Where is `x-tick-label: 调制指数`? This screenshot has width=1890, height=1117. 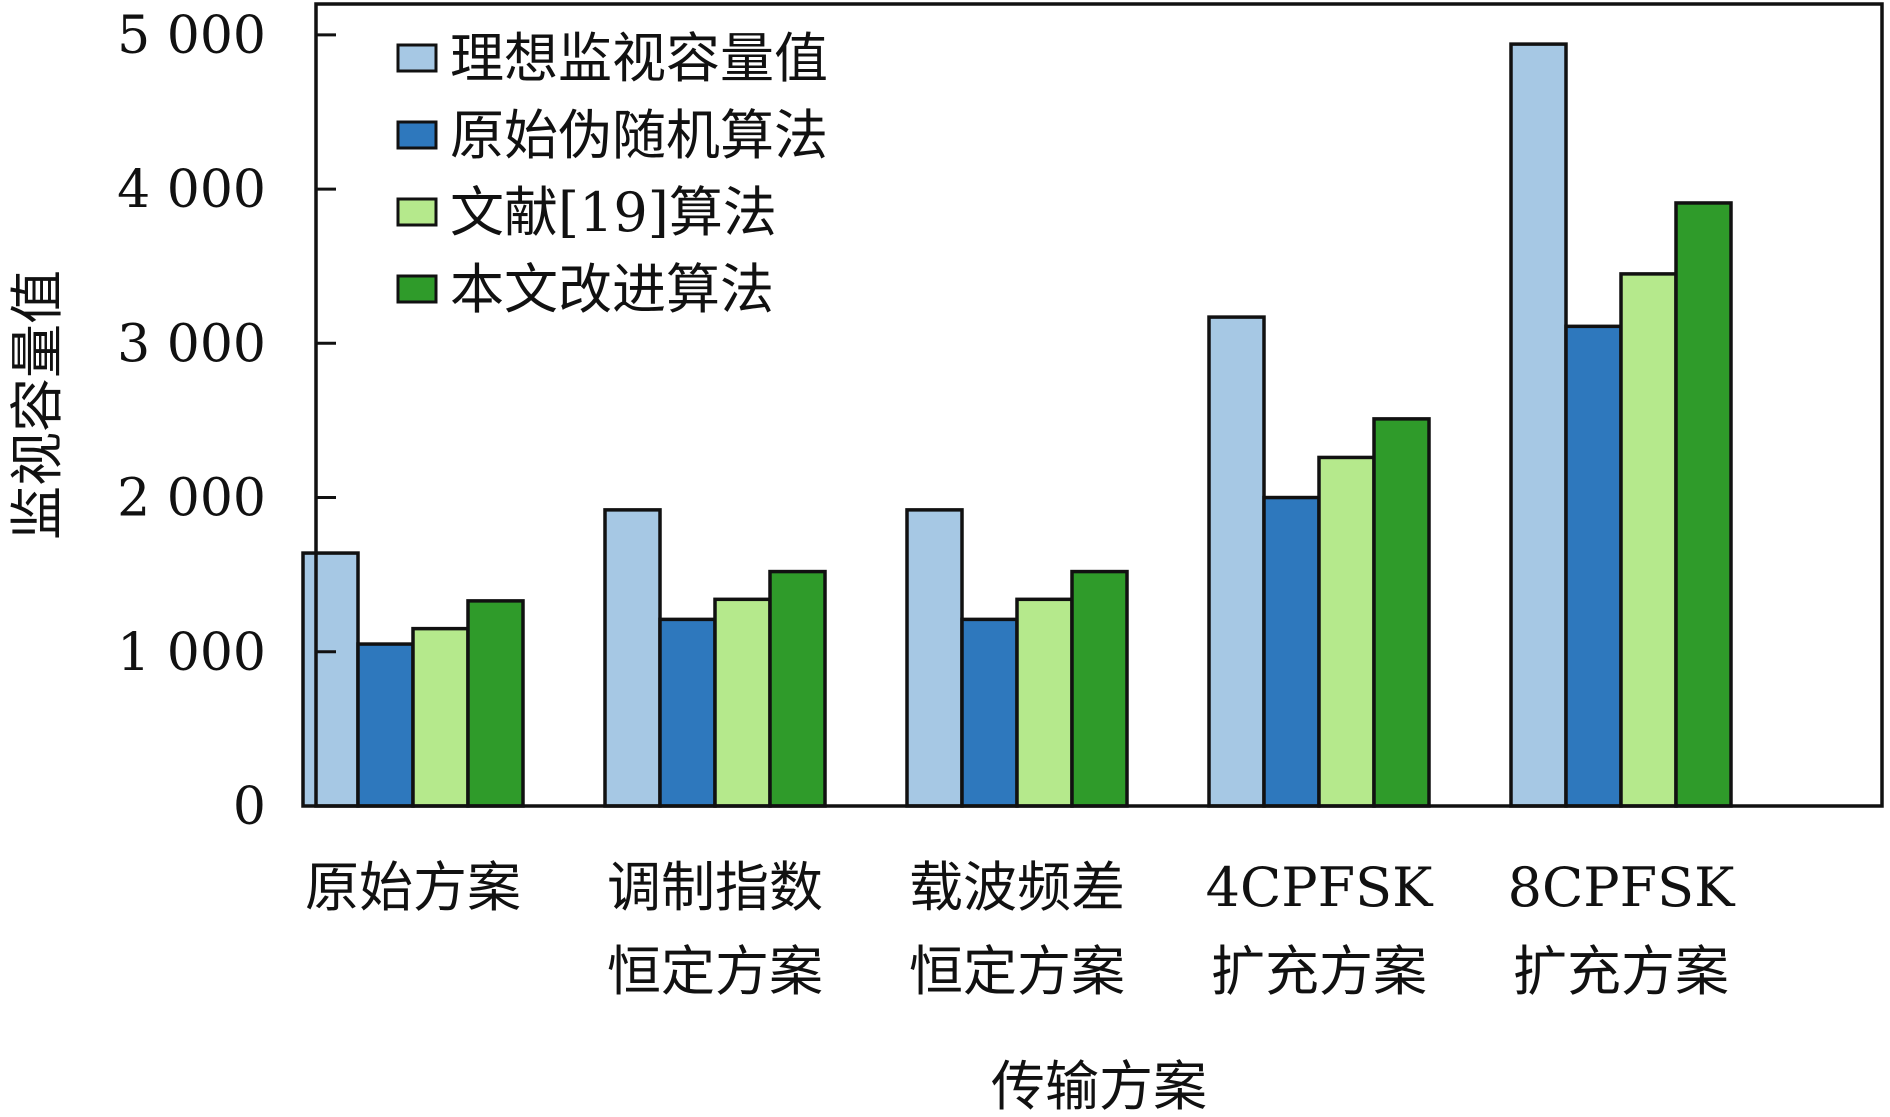
x-tick-label: 调制指数 is located at coordinates (715, 887).